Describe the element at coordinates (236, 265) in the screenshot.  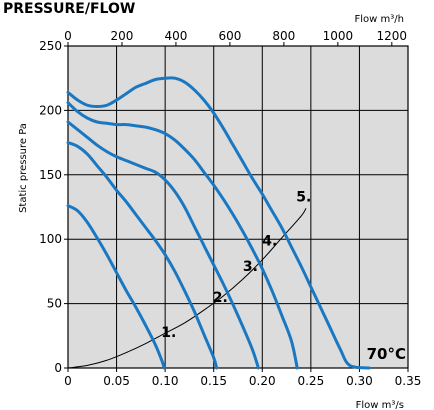
I see `curve-labels: 1. 2. 3.4. 5.` at that location.